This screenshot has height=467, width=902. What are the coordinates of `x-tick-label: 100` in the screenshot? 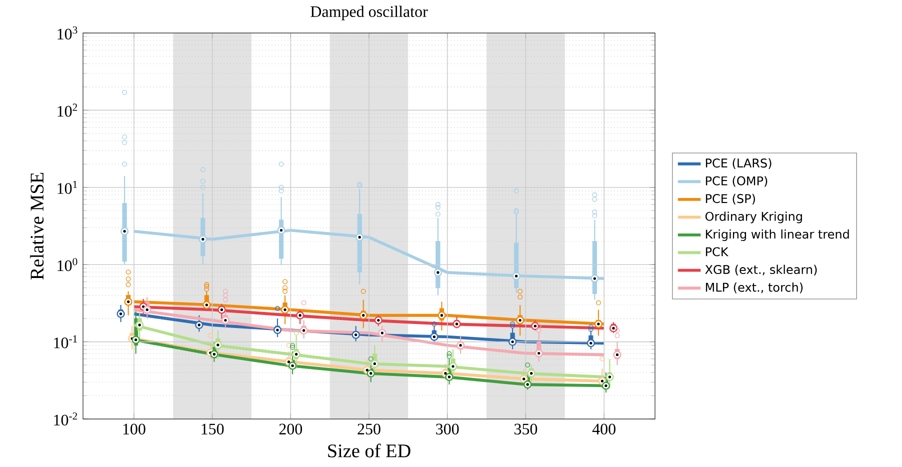 It's located at (134, 429).